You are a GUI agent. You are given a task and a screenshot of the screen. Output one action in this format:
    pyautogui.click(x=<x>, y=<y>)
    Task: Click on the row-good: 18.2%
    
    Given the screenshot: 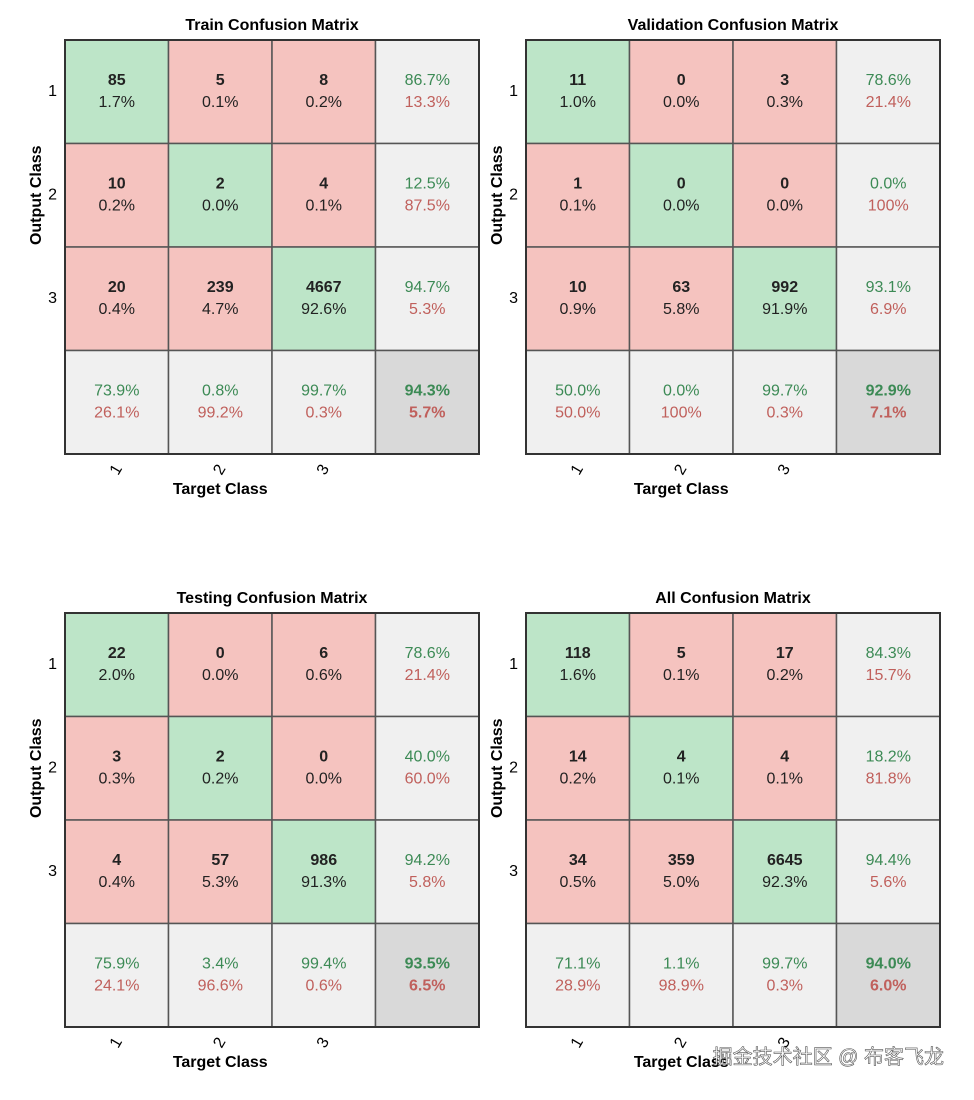 What is the action you would take?
    pyautogui.click(x=888, y=756)
    